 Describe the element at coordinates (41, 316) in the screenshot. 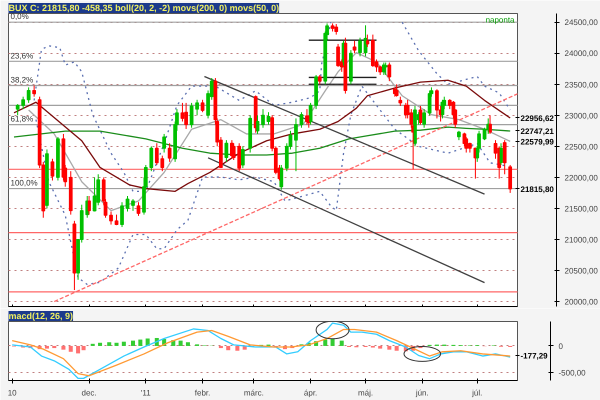

I see `chart-title: macd(12, 26, 9)` at that location.